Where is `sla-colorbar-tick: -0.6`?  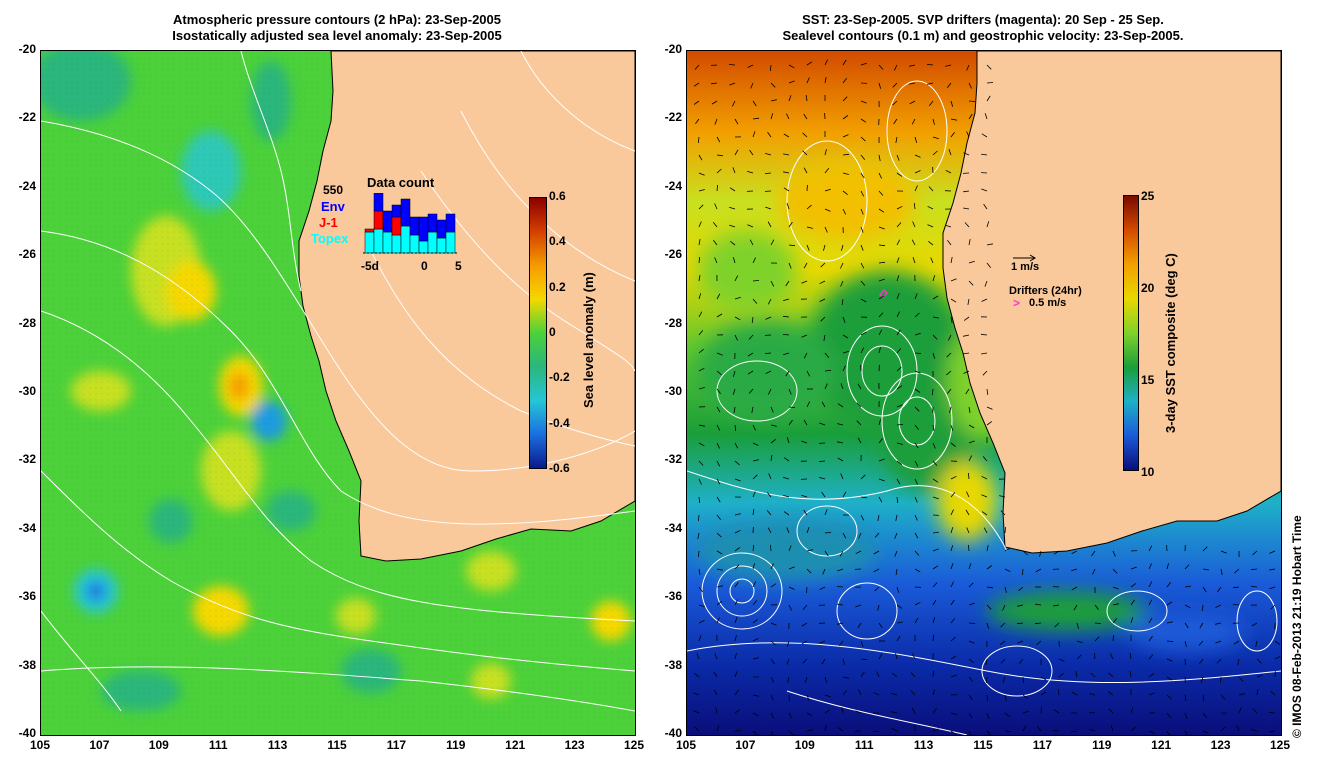 sla-colorbar-tick: -0.6 is located at coordinates (559, 468).